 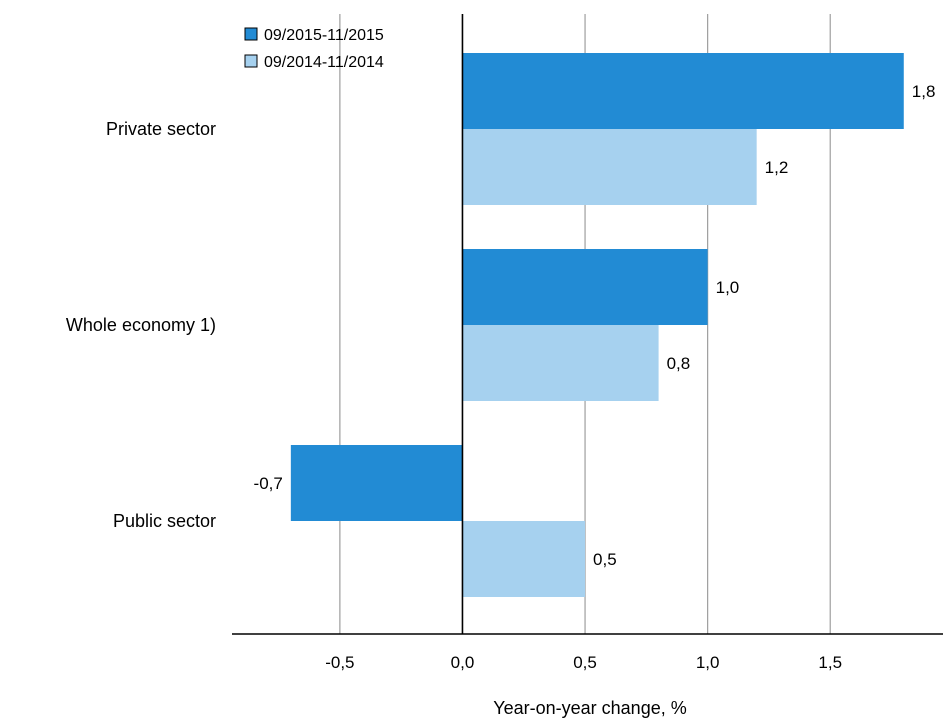 I want to click on legend-label: 09/2015-11/2015, so click(x=324, y=35).